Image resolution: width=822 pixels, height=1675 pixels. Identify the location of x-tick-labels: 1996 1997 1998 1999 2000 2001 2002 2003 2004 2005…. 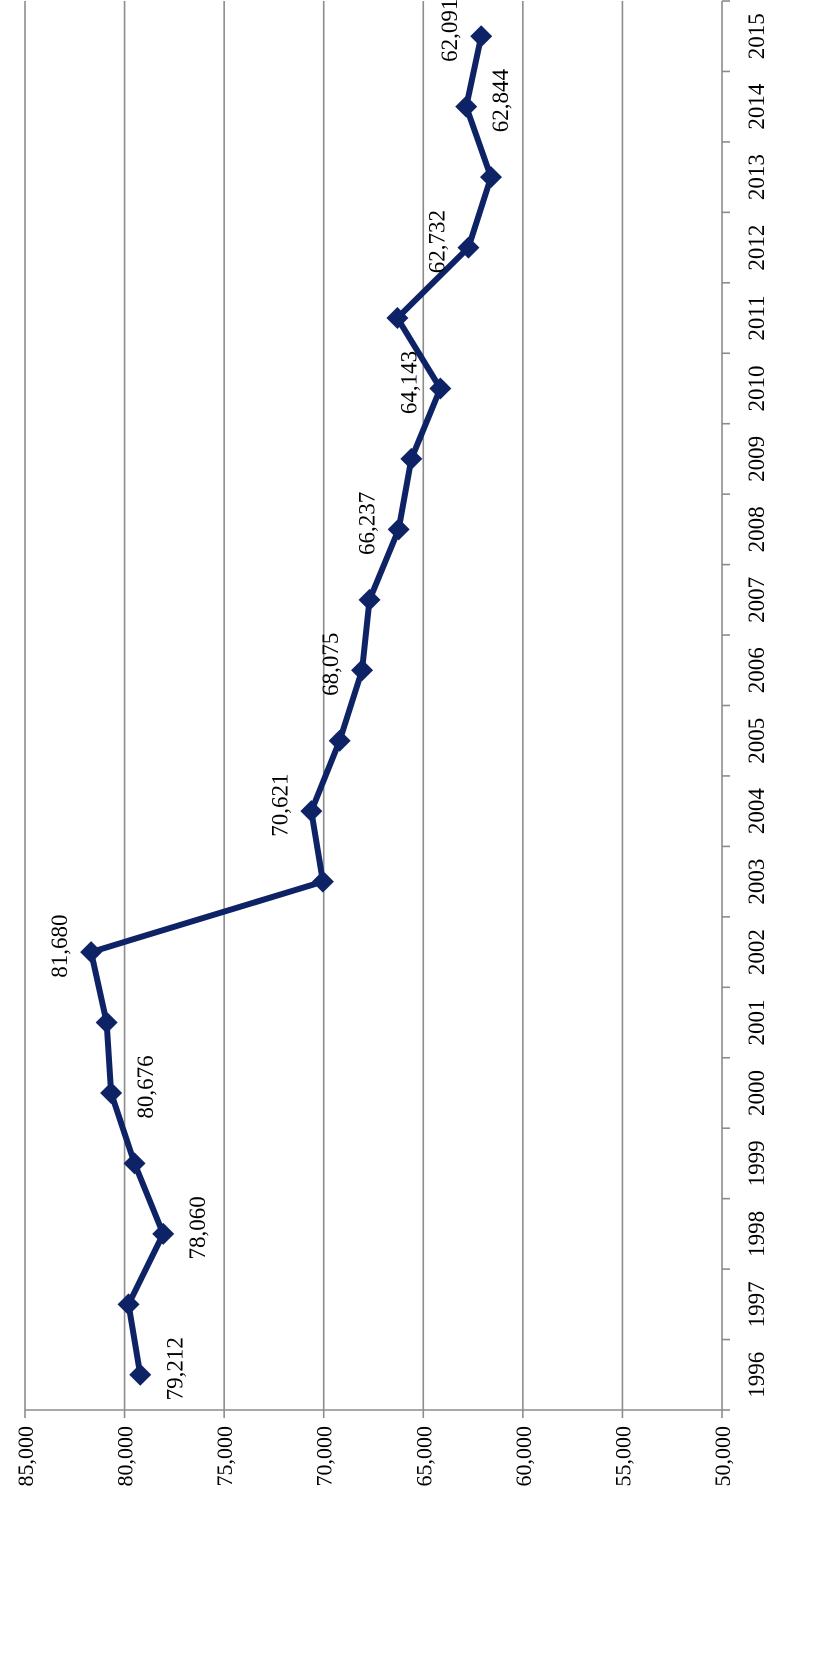
(756, 705).